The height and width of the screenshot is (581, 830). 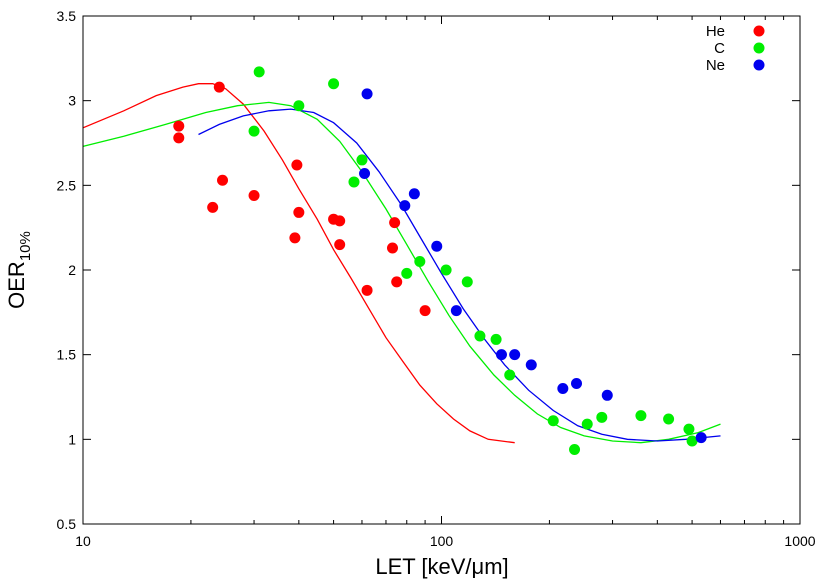 What do you see at coordinates (715, 31) in the screenshot?
I see `legend-label-he: He` at bounding box center [715, 31].